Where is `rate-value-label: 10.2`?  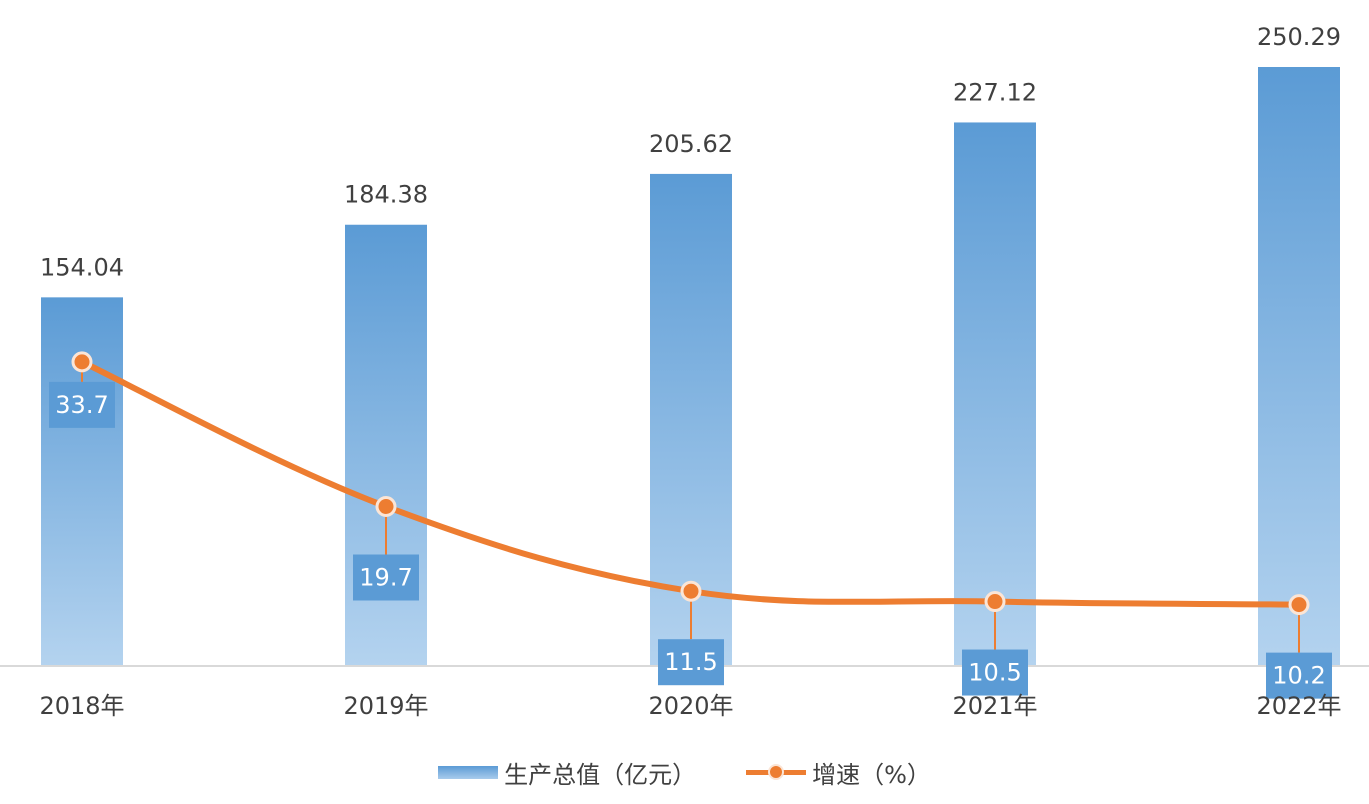
rate-value-label: 10.2 is located at coordinates (1298, 676).